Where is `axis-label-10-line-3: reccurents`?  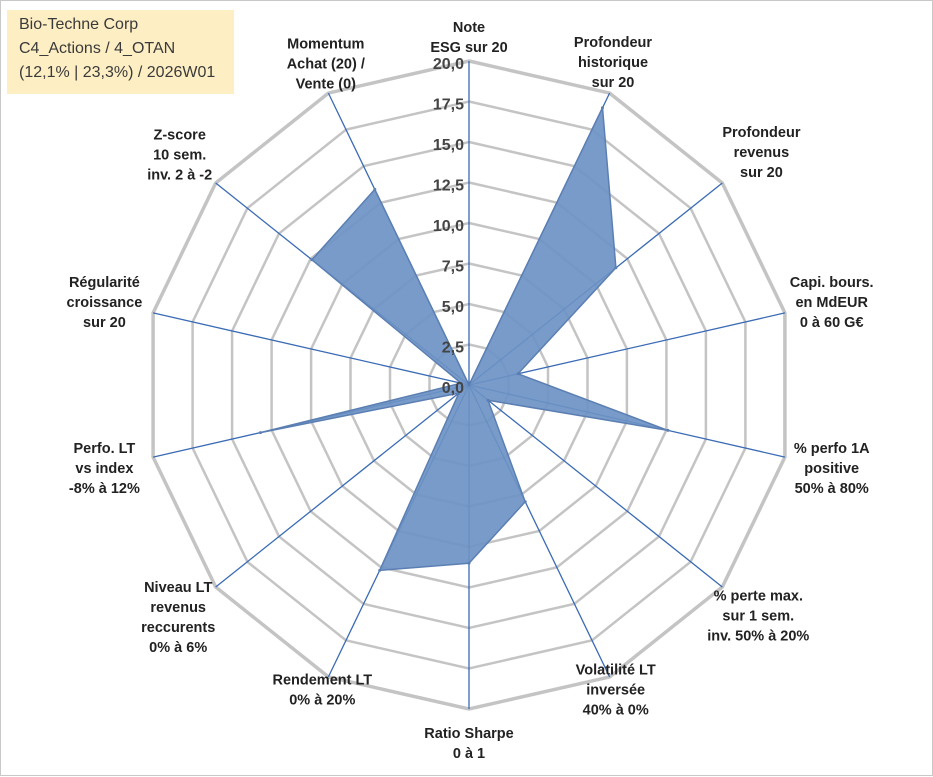 axis-label-10-line-3: reccurents is located at coordinates (178, 628).